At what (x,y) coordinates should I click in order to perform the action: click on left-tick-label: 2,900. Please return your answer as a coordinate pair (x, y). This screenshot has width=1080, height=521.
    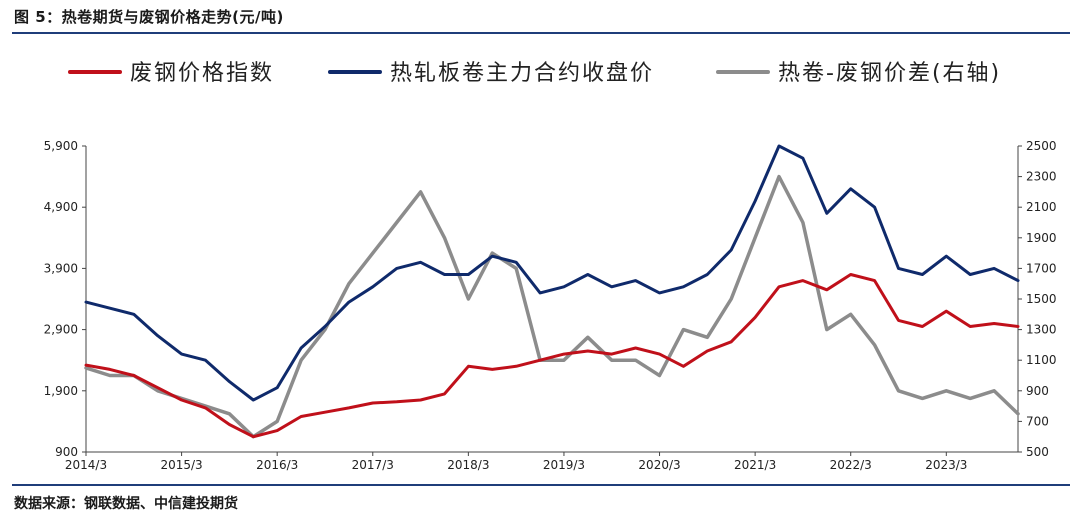
    Looking at the image, I should click on (61, 330).